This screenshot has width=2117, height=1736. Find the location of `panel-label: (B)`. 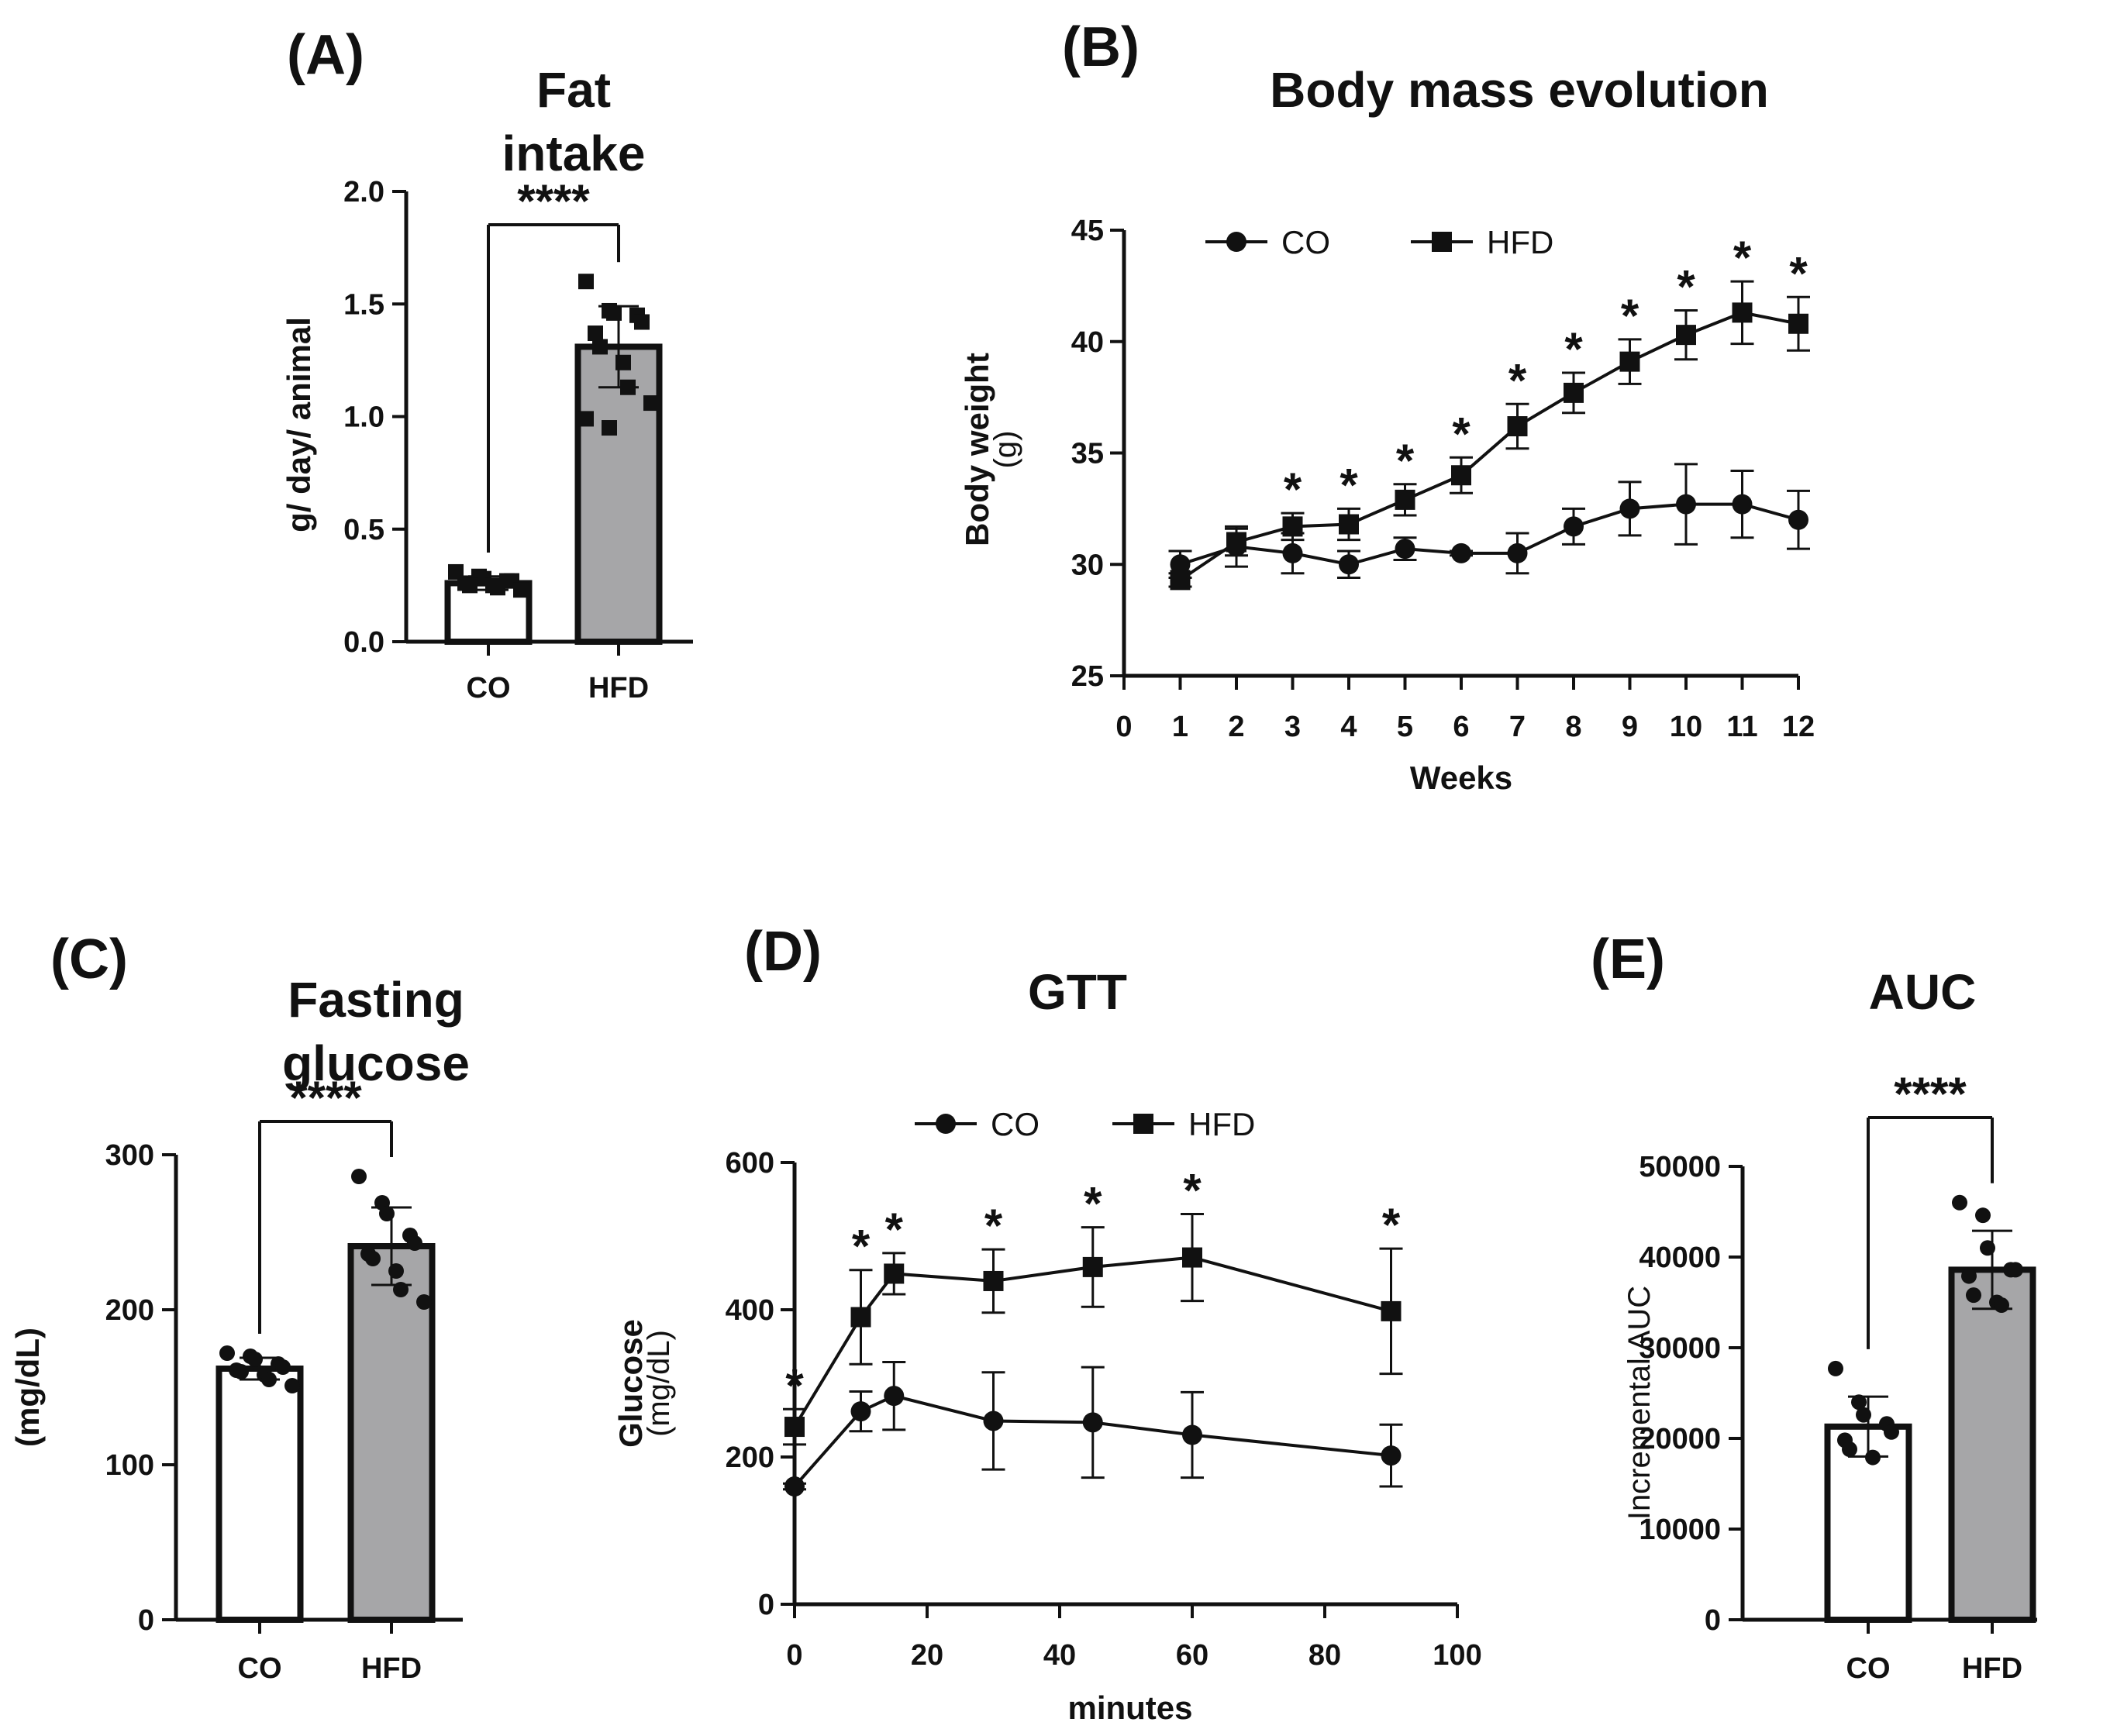

panel-label: (B) is located at coordinates (1101, 47).